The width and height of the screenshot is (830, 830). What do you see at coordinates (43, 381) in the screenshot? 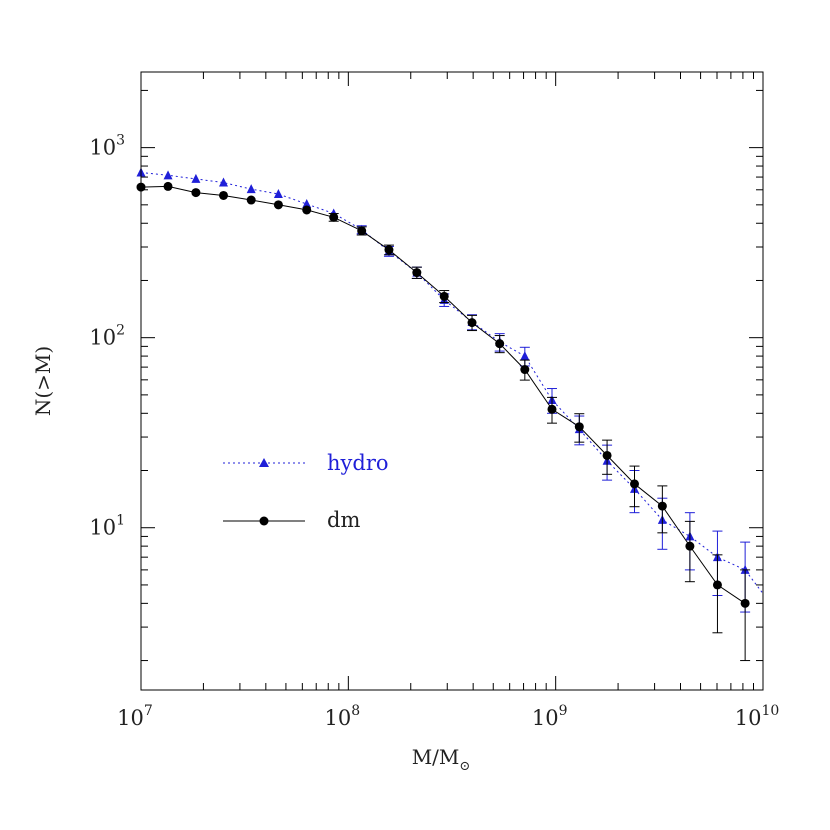
I see `y-axis-label: N(>M)` at bounding box center [43, 381].